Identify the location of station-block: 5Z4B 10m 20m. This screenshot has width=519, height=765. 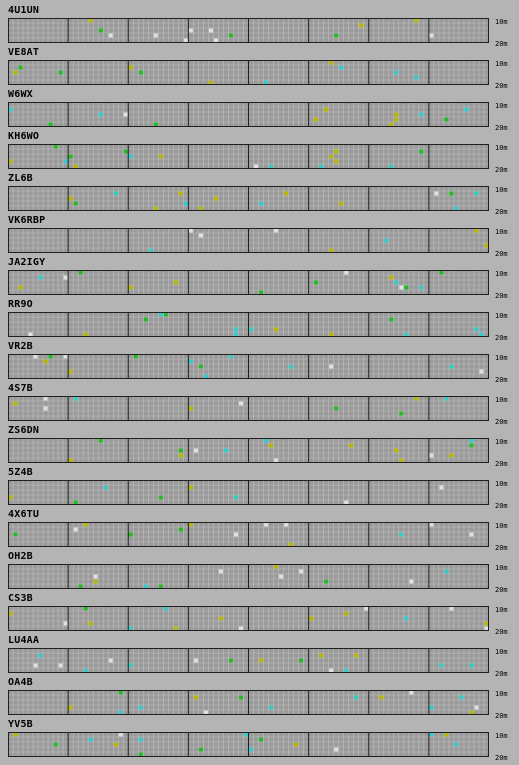
(259, 488).